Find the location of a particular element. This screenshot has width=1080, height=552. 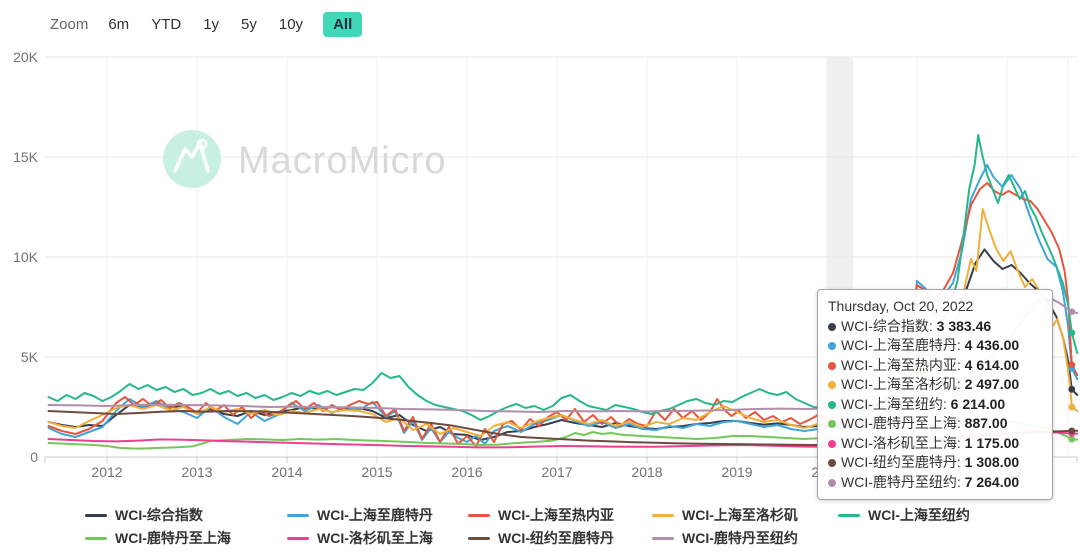

legend-item-shanghai-ny: WCI-上海至纽约 is located at coordinates (904, 515).